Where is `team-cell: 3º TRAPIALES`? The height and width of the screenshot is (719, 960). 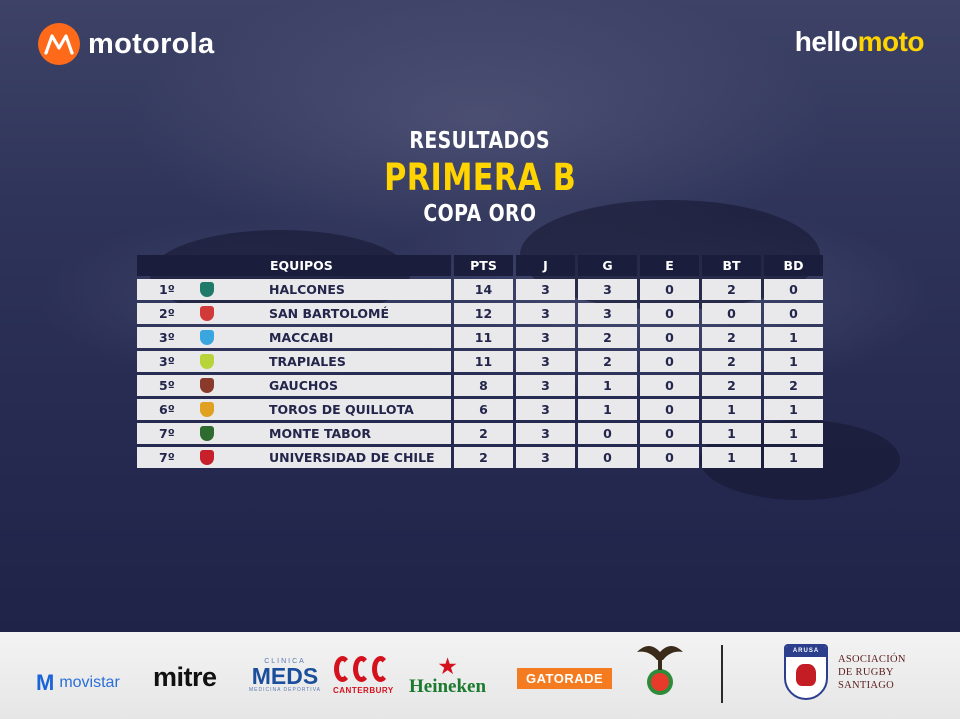 team-cell: 3º TRAPIALES is located at coordinates (294, 361).